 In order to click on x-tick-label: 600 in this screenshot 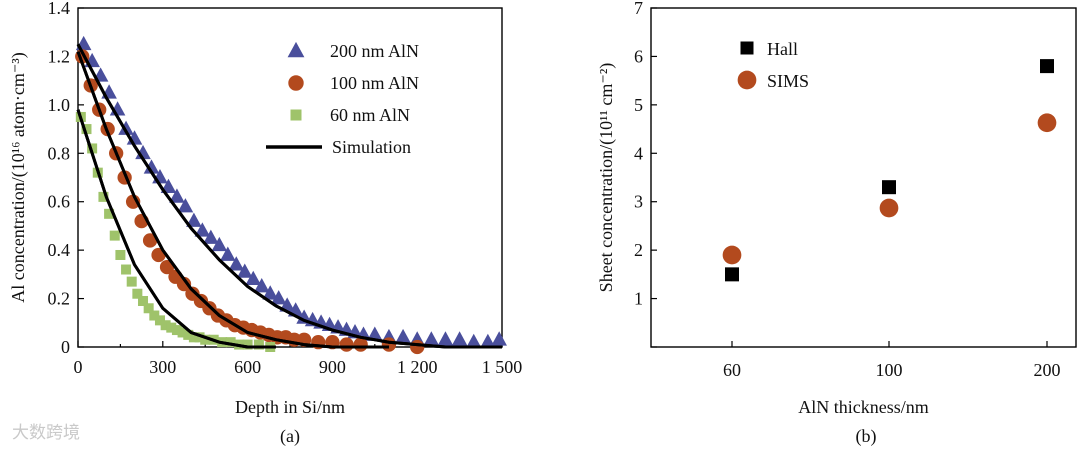, I will do `click(247, 367)`.